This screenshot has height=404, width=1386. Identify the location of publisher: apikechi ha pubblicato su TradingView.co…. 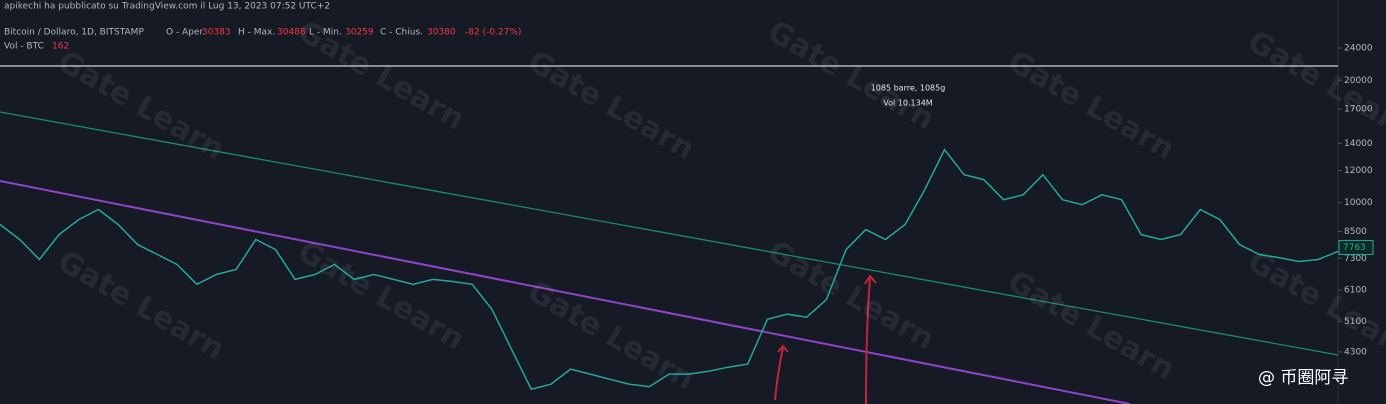
(167, 7).